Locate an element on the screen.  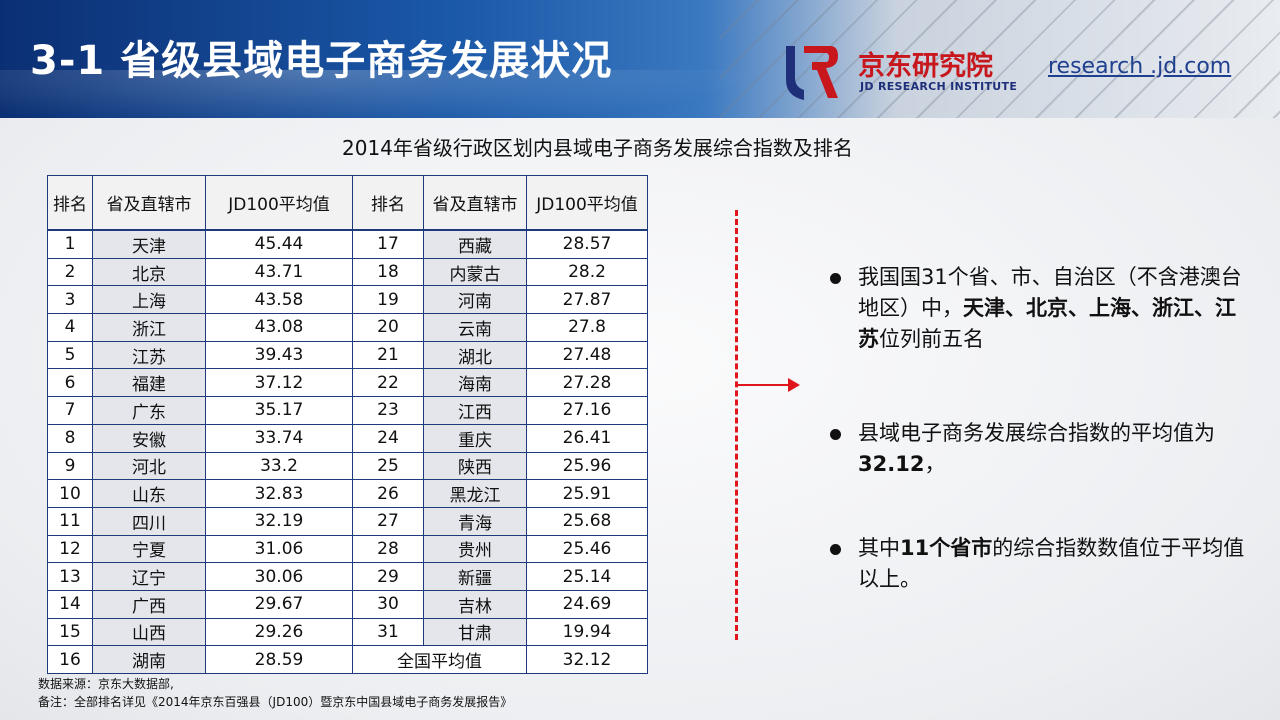
cell-province: 湖北 is located at coordinates (475, 355).